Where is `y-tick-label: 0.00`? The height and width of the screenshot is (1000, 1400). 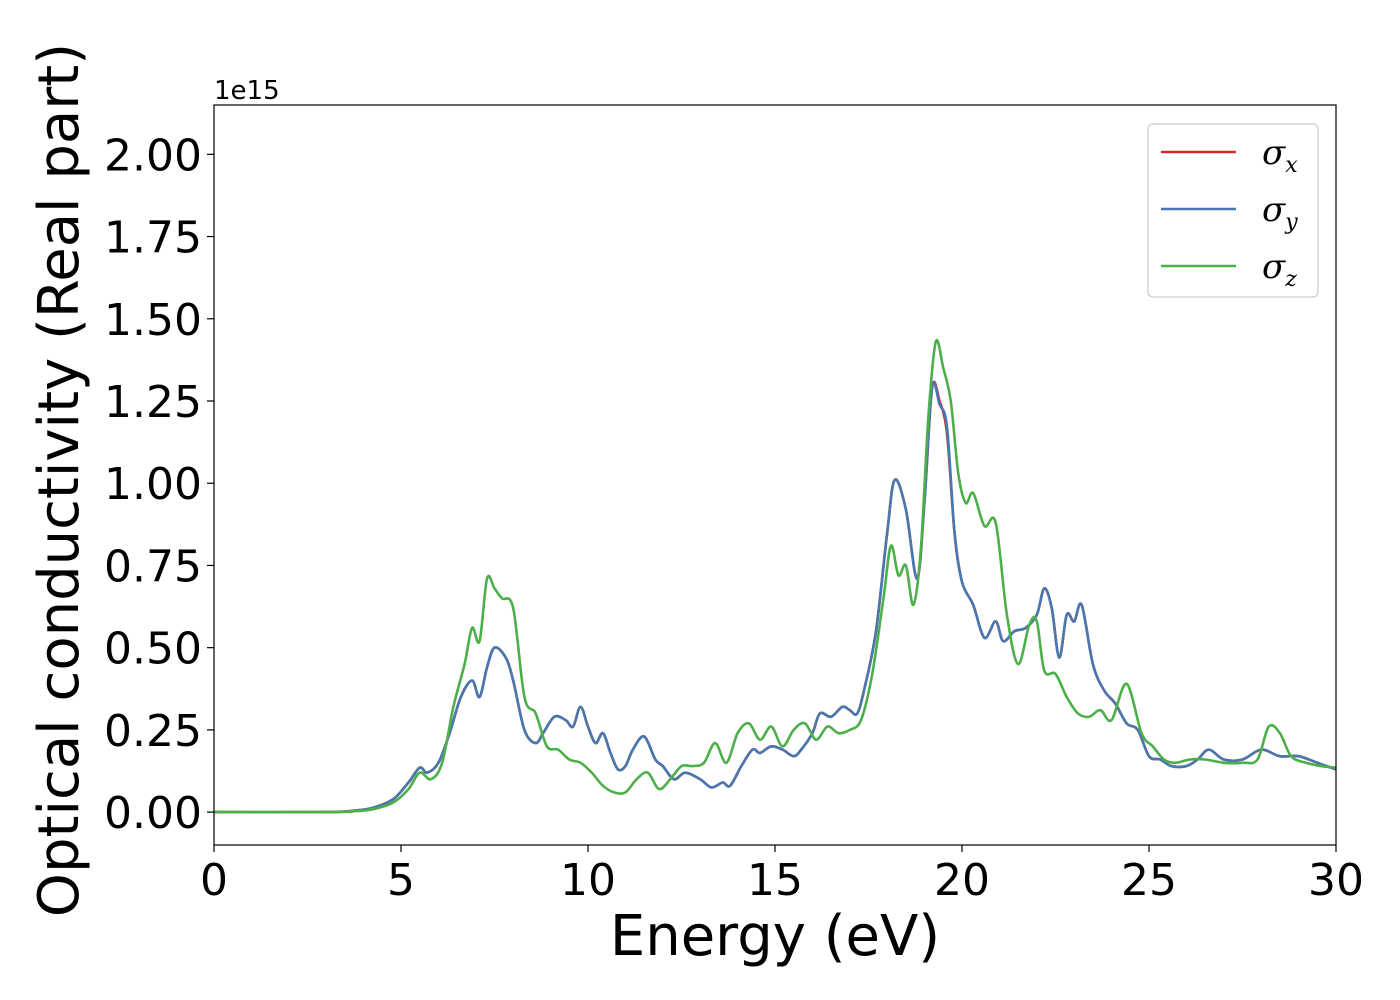 y-tick-label: 0.00 is located at coordinates (153, 813).